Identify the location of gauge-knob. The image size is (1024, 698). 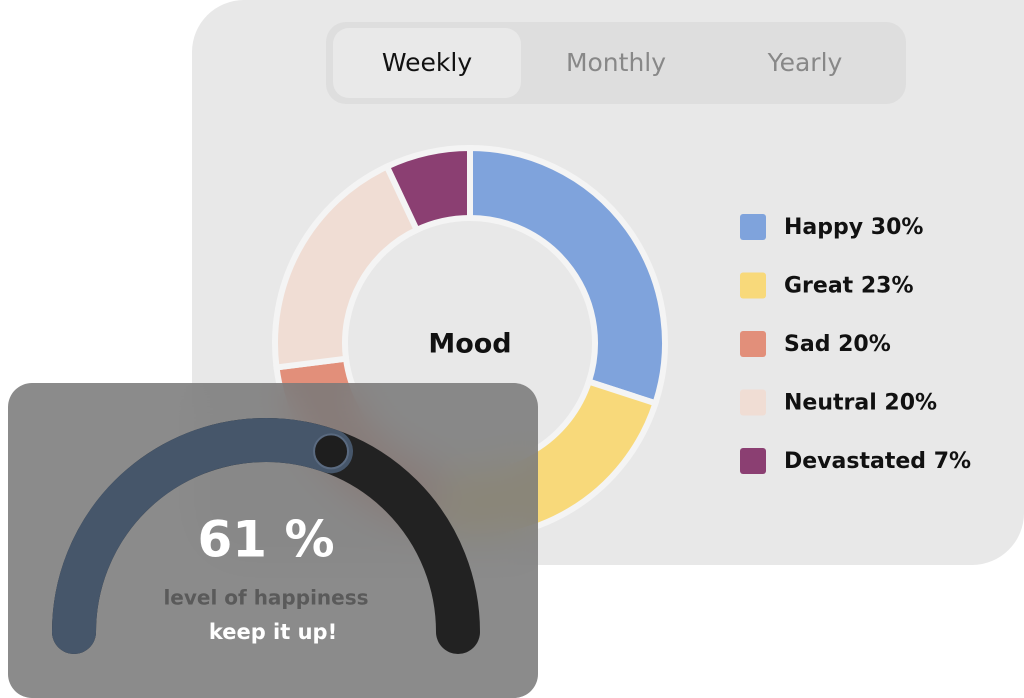
(331, 451).